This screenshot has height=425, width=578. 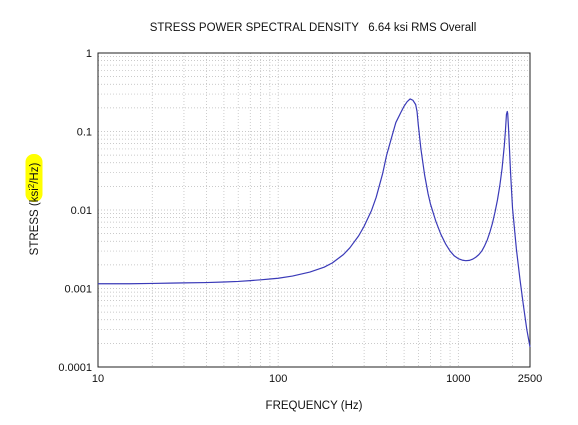 What do you see at coordinates (314, 406) in the screenshot?
I see `x-axis-label: FREQUENCY (Hz)` at bounding box center [314, 406].